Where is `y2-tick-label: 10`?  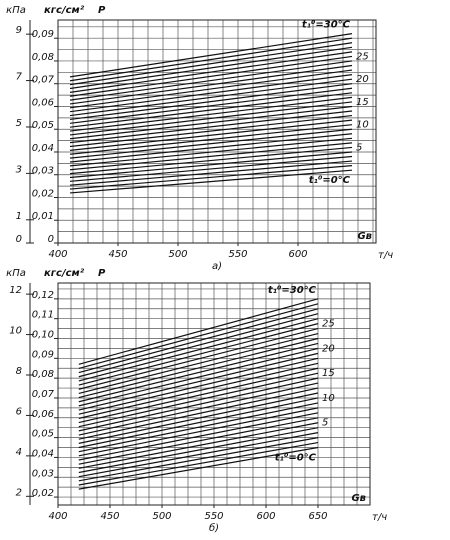 y2-tick-label: 10 is located at coordinates (15, 331).